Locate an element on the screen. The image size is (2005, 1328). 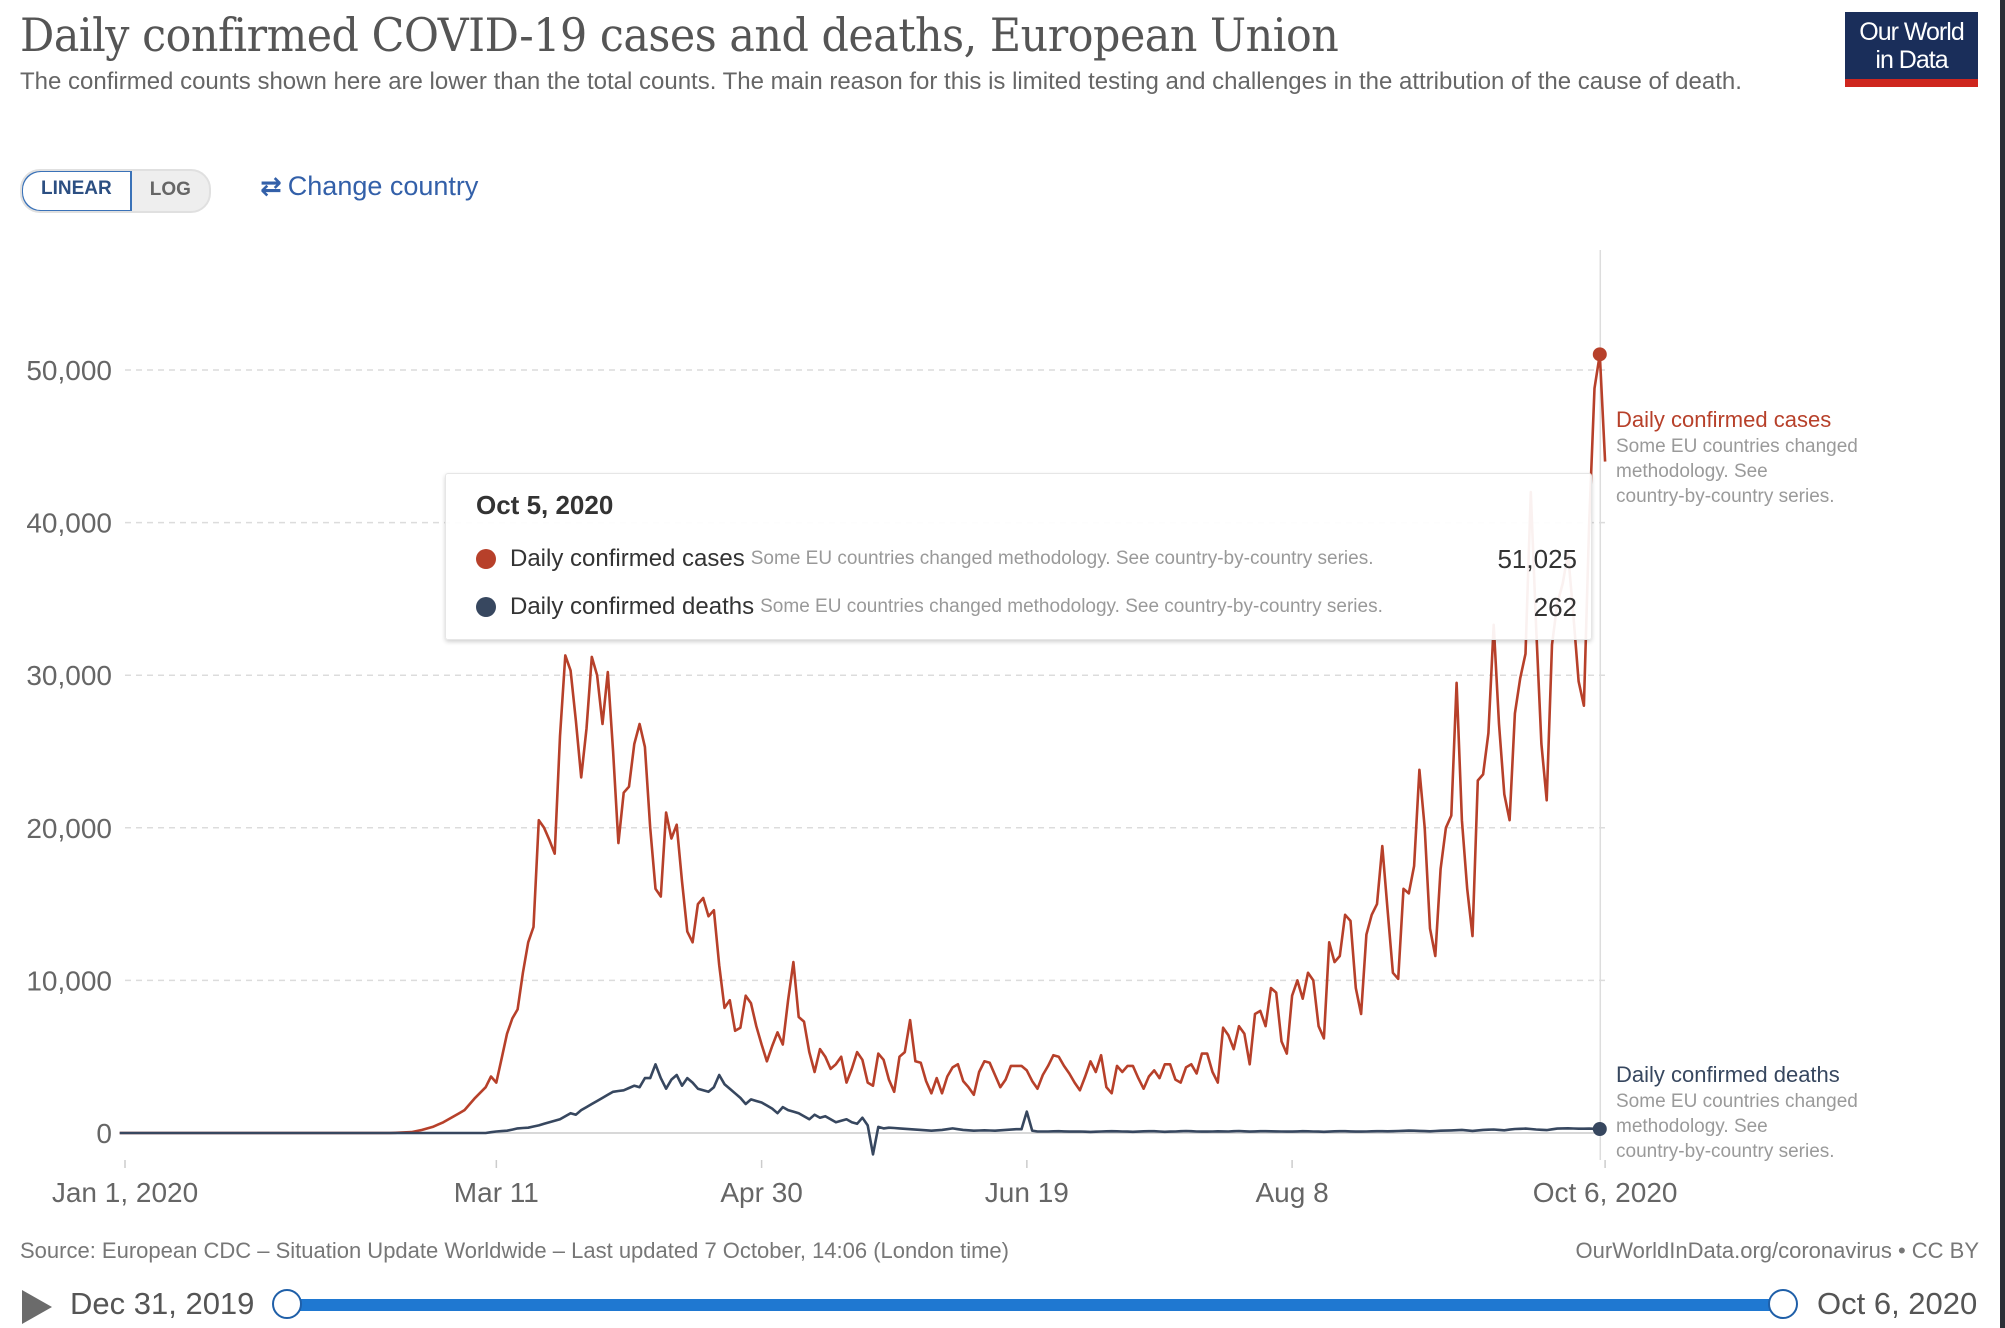
tooltip-series-value: 262 is located at coordinates (1555, 606).